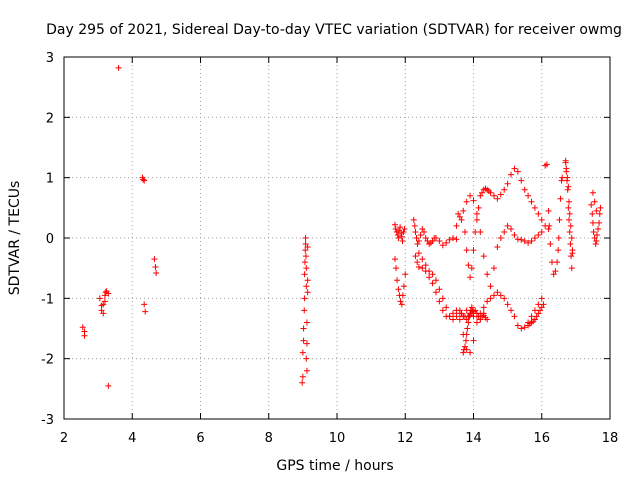 Image resolution: width=640 pixels, height=480 pixels. I want to click on y-tick-label: 0, so click(50, 239).